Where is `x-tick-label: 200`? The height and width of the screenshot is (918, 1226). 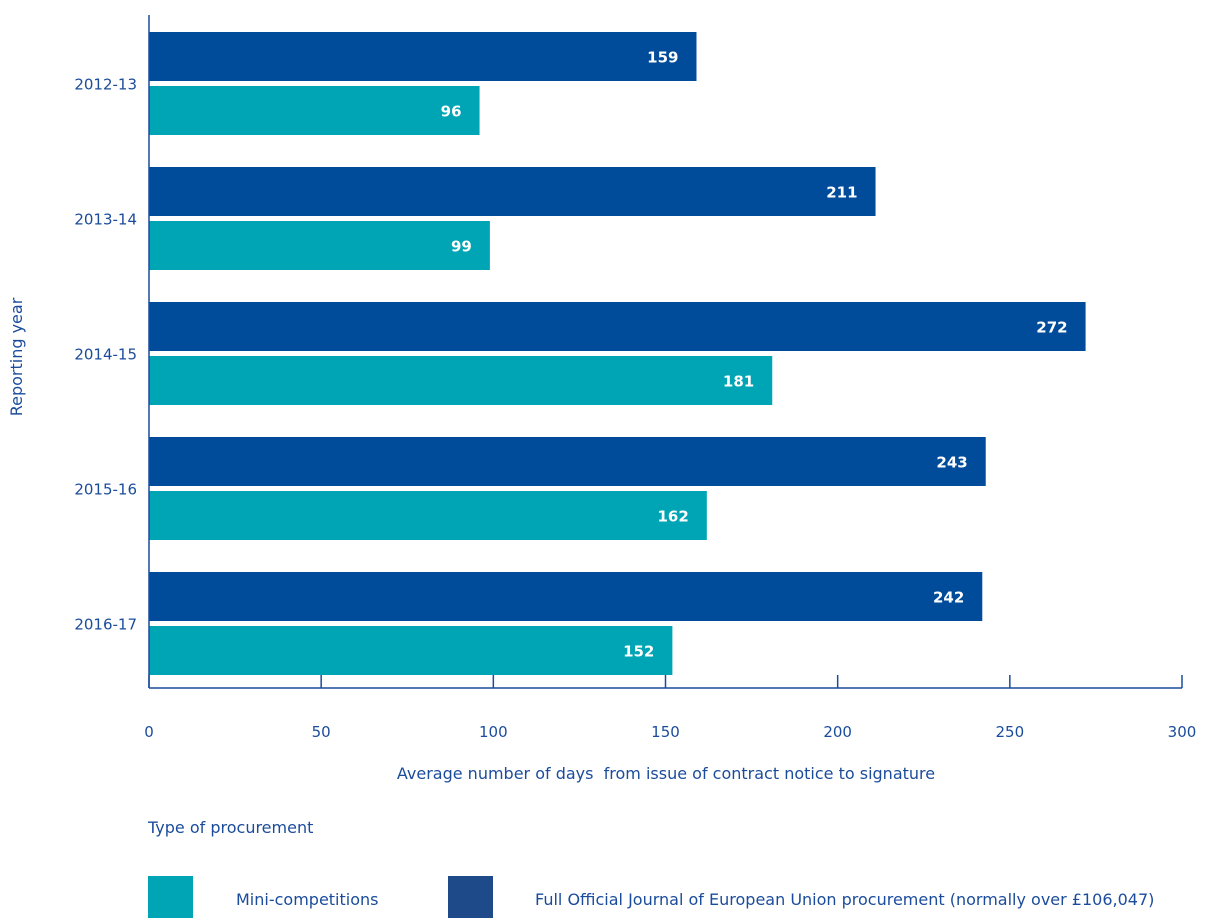 x-tick-label: 200 is located at coordinates (837, 732).